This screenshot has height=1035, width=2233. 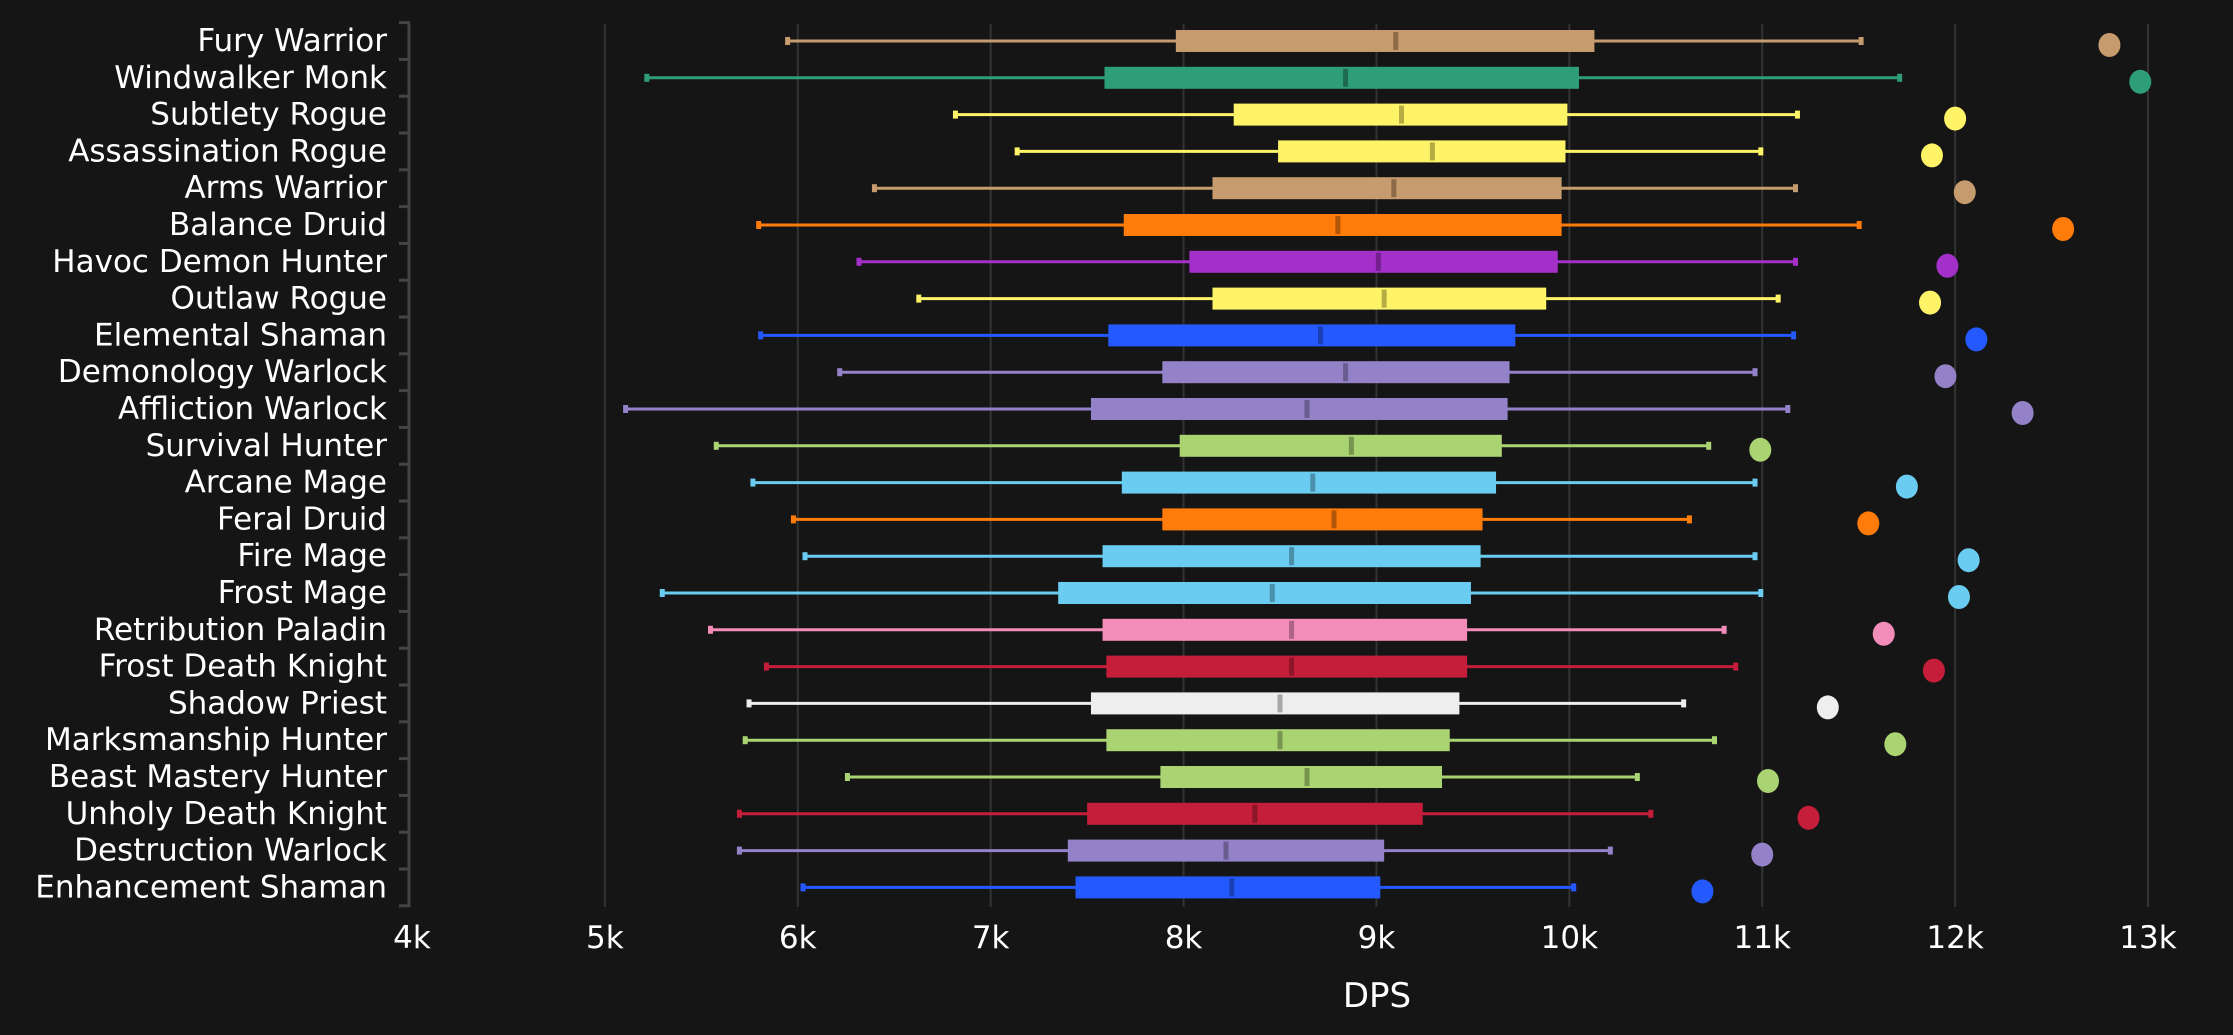 What do you see at coordinates (1377, 938) in the screenshot?
I see `x-tick-label: 9k` at bounding box center [1377, 938].